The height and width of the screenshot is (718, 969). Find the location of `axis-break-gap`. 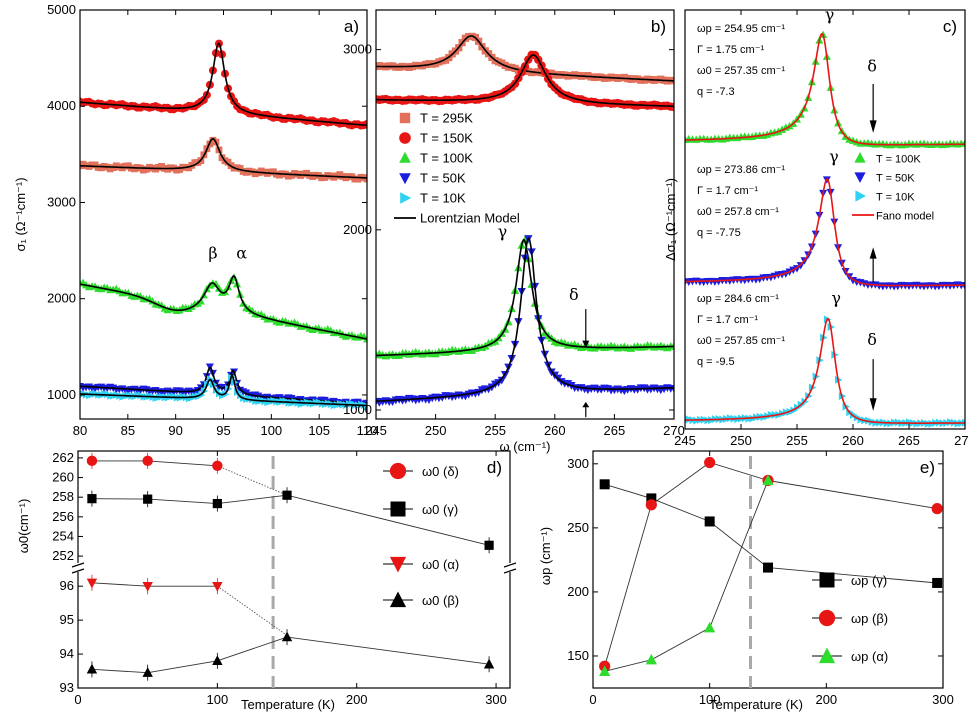

axis-break-gap is located at coordinates (510, 567).